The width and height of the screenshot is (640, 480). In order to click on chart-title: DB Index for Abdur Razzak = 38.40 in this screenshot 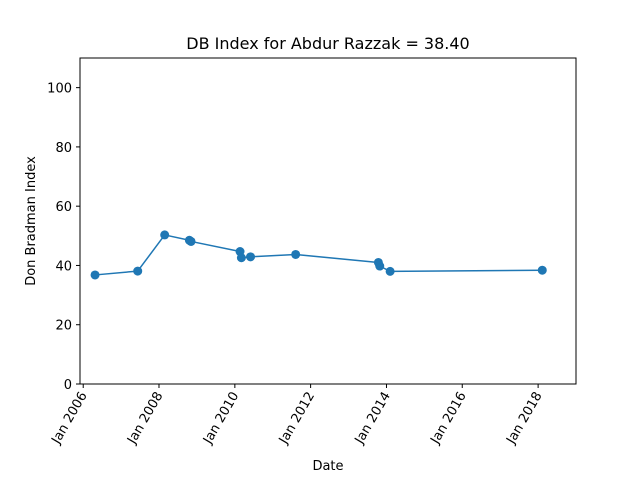, I will do `click(327, 43)`.